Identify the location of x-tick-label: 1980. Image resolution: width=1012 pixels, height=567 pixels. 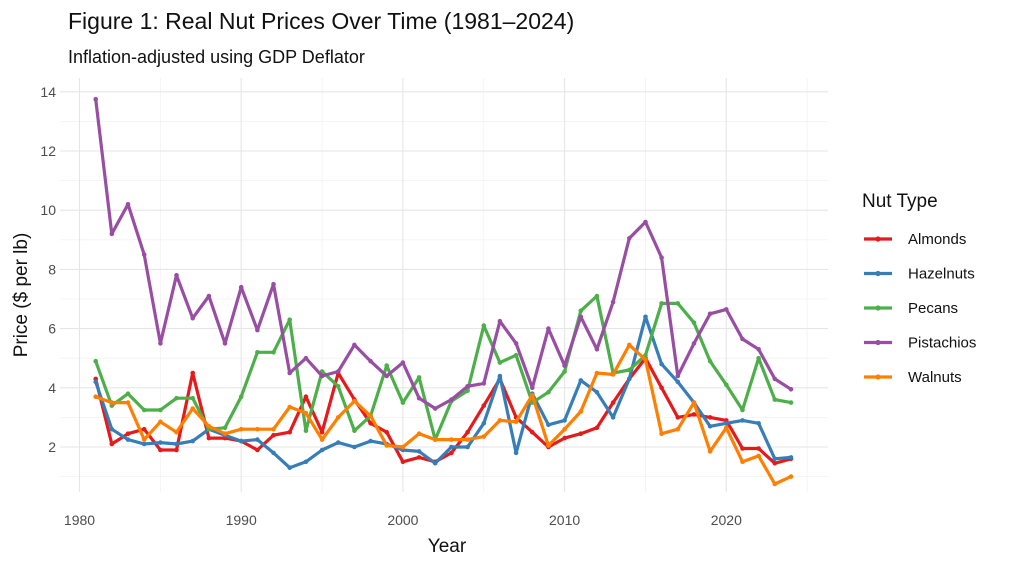
(79, 520).